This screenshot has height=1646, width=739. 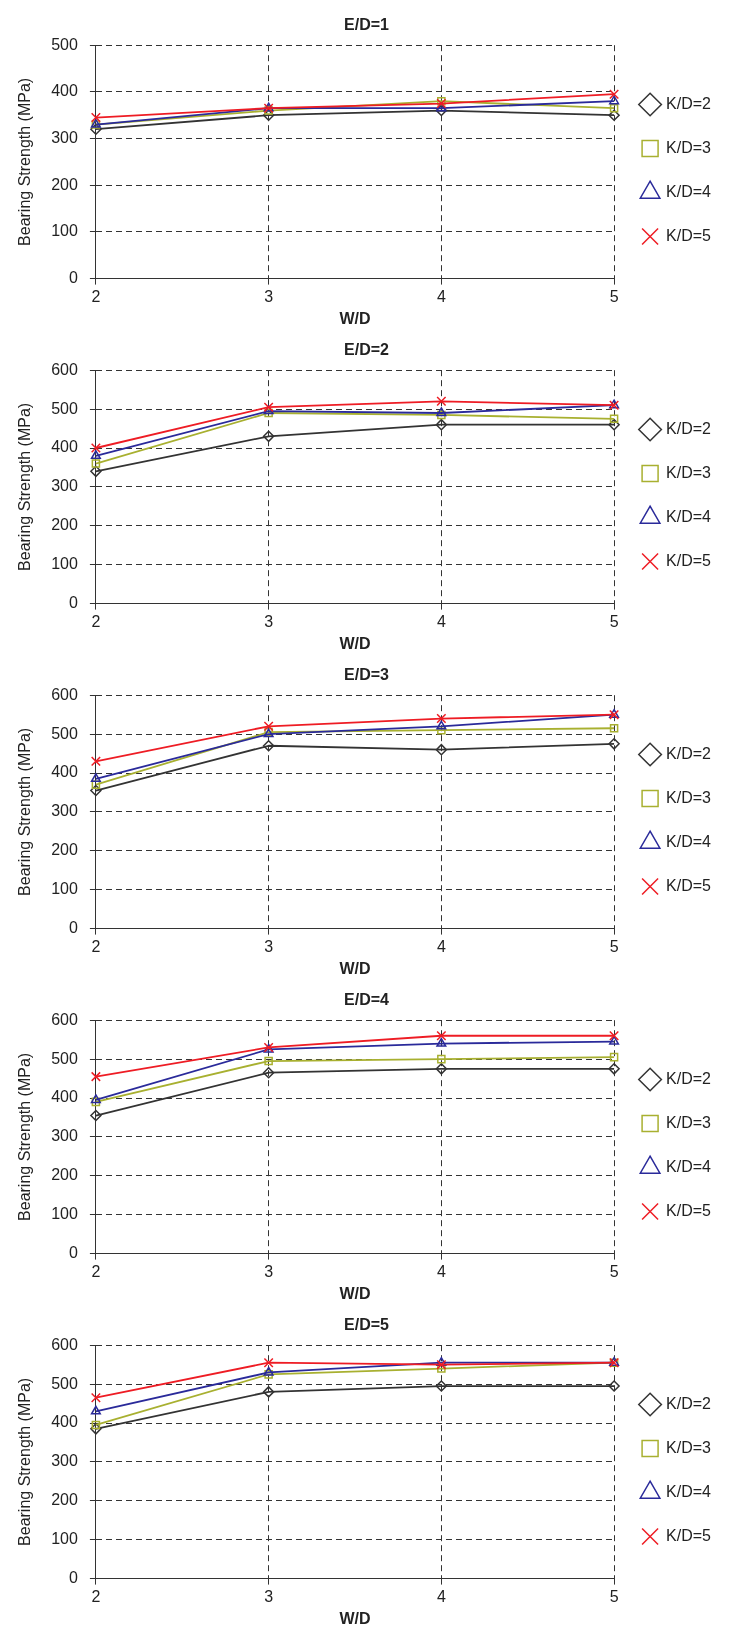 I want to click on chart-title: E/D=5, so click(x=367, y=1325).